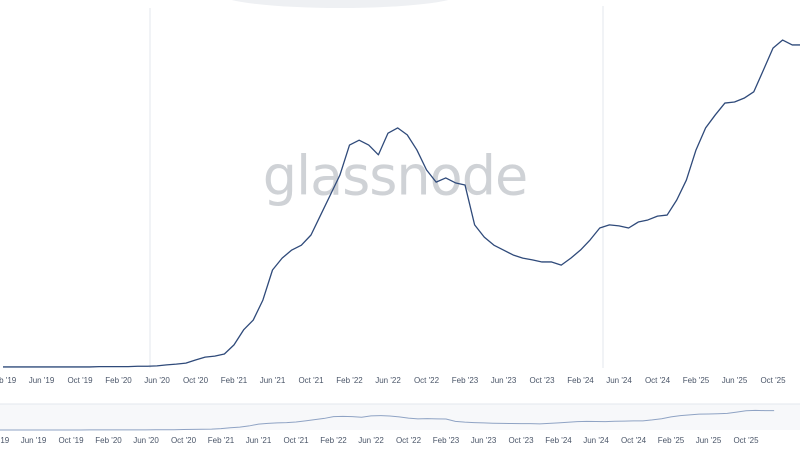  Describe the element at coordinates (8, 380) in the screenshot. I see `x-tick-label: Feb '19` at that location.